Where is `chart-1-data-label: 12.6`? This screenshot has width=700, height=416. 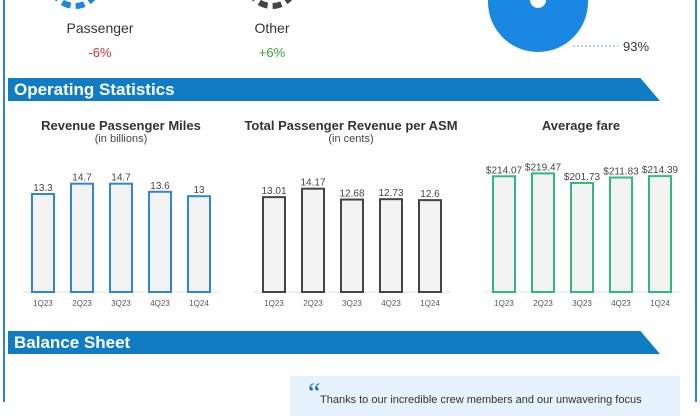 chart-1-data-label: 12.6 is located at coordinates (430, 194).